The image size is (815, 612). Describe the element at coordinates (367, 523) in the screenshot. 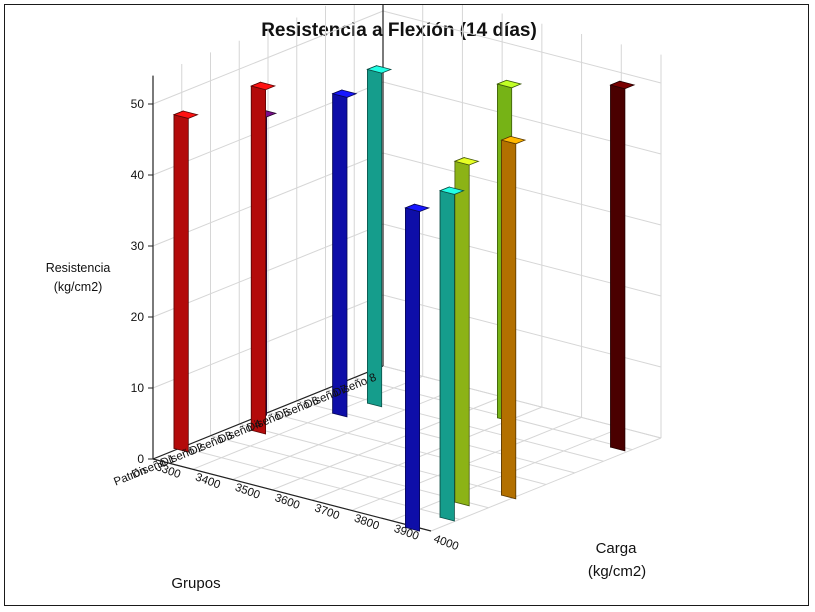

I see `carga-tick-label: 3800` at that location.